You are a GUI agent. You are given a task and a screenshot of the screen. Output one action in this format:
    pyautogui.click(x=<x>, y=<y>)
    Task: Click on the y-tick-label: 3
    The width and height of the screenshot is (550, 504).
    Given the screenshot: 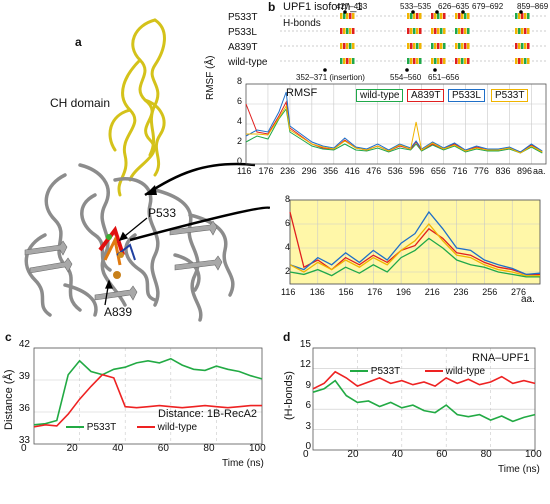 What is the action you would take?
    pyautogui.click(x=308, y=426)
    